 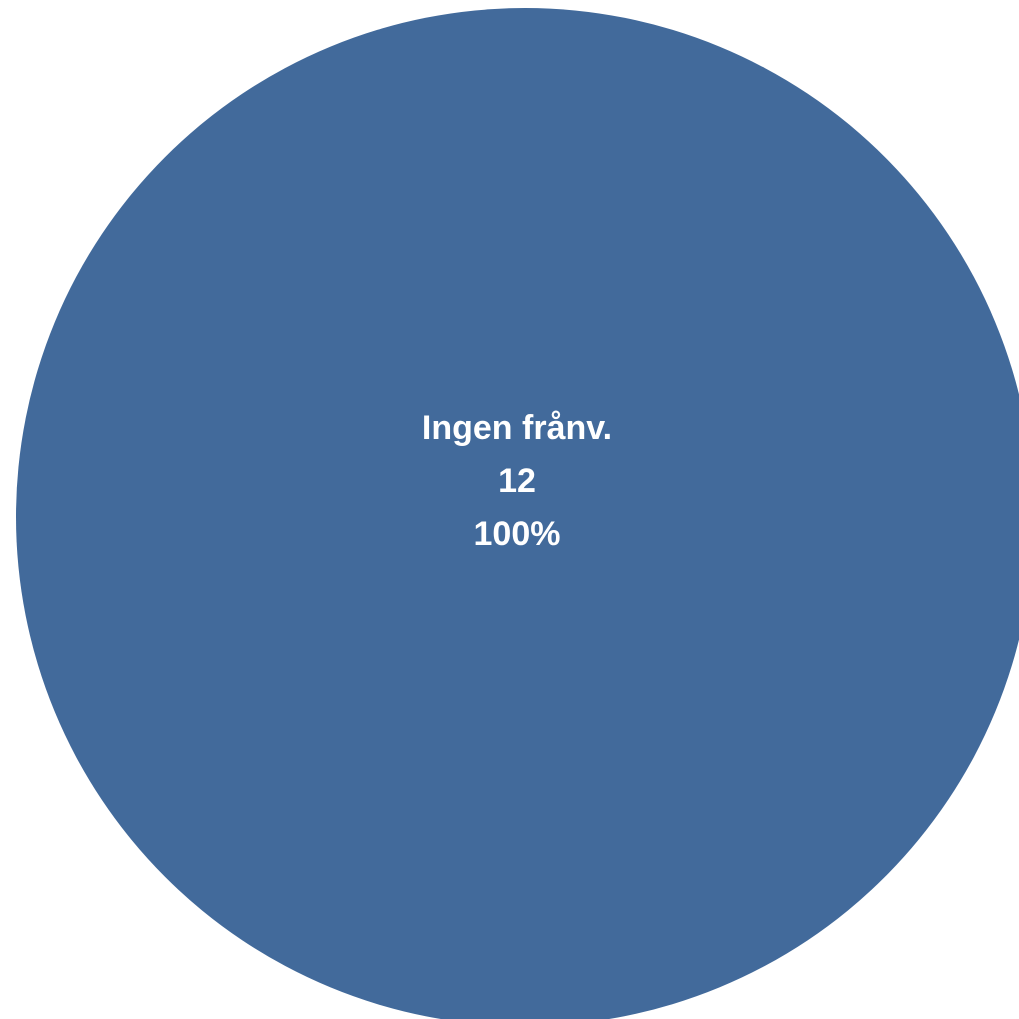 I want to click on slice-labels: Ingen frånv. 12 100%, so click(x=517, y=481).